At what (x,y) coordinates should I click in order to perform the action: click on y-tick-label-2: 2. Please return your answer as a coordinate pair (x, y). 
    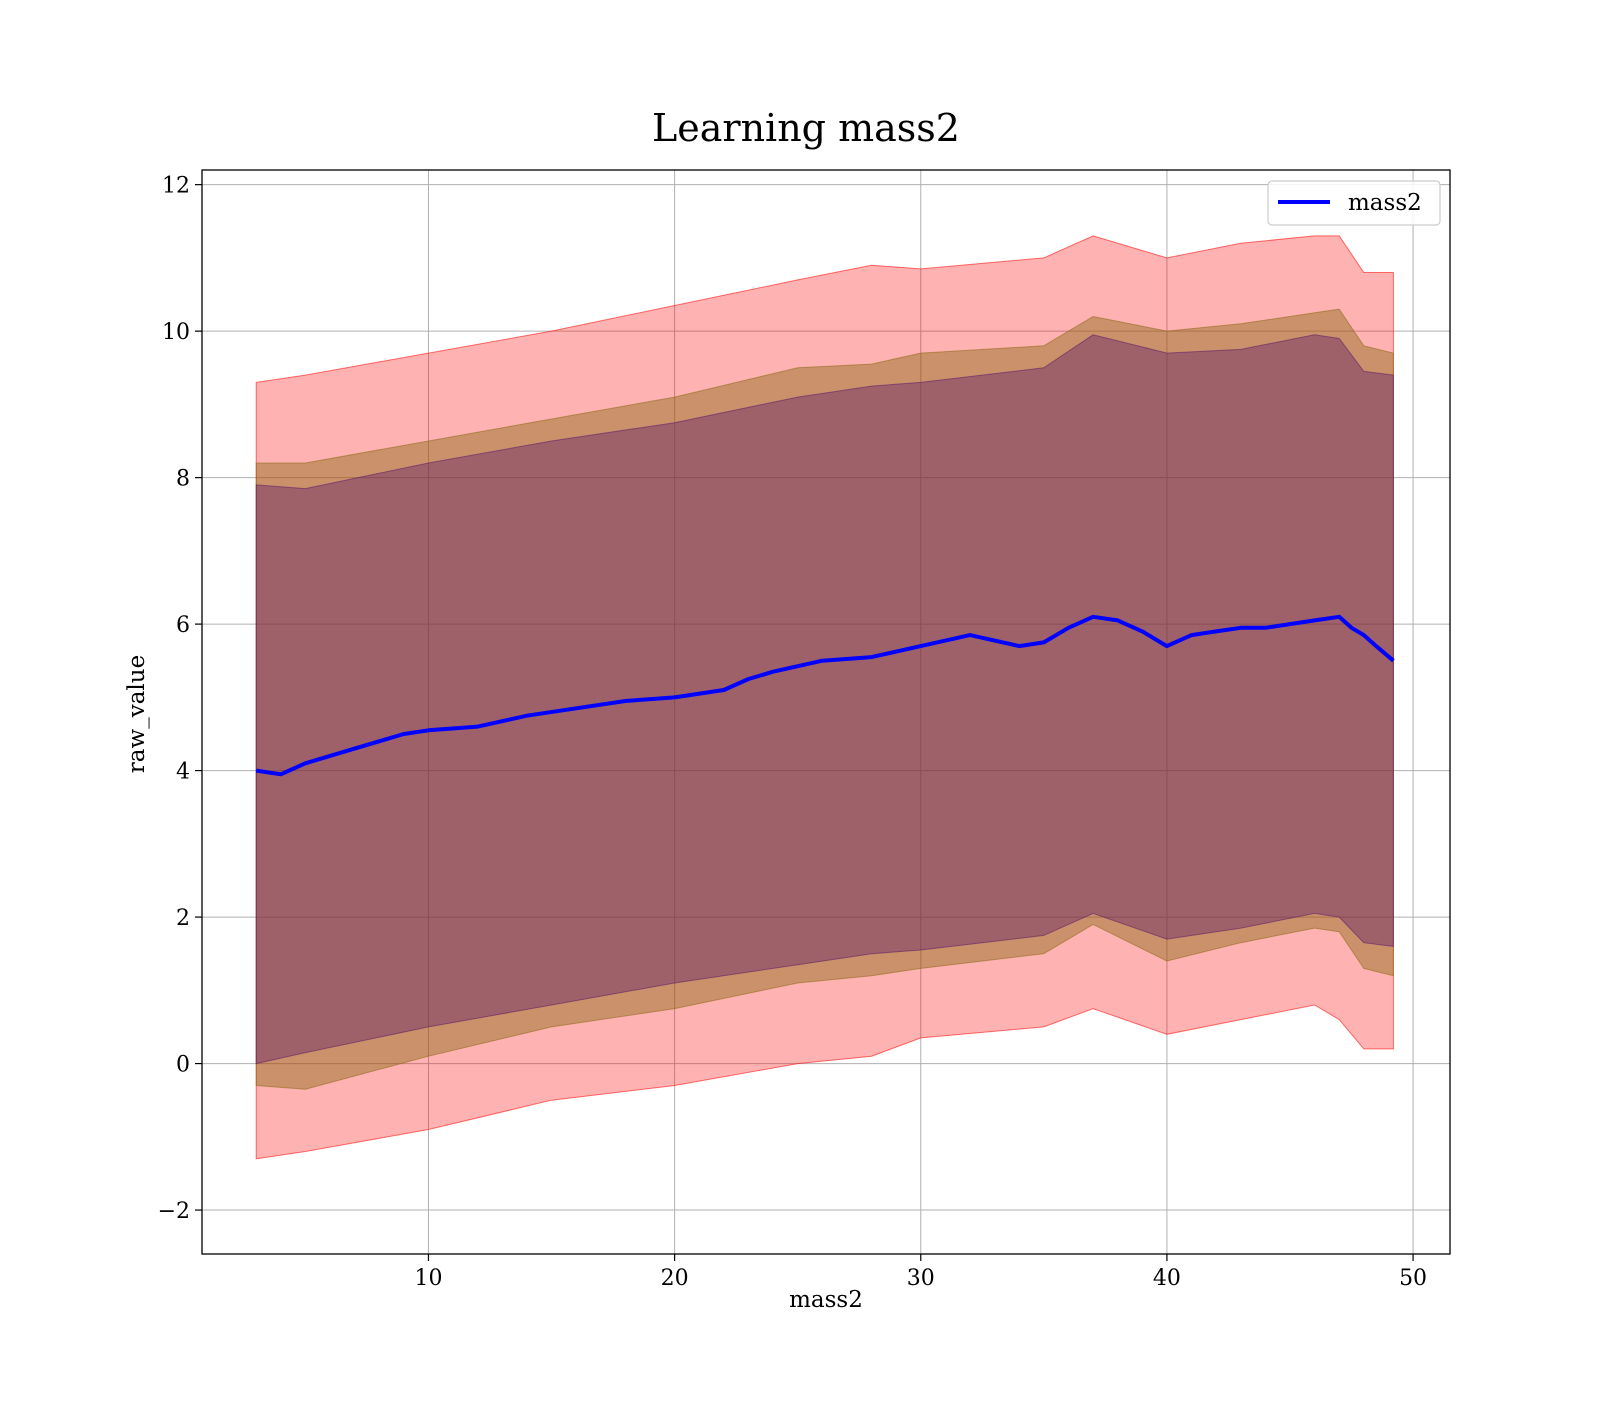
    Looking at the image, I should click on (183, 918).